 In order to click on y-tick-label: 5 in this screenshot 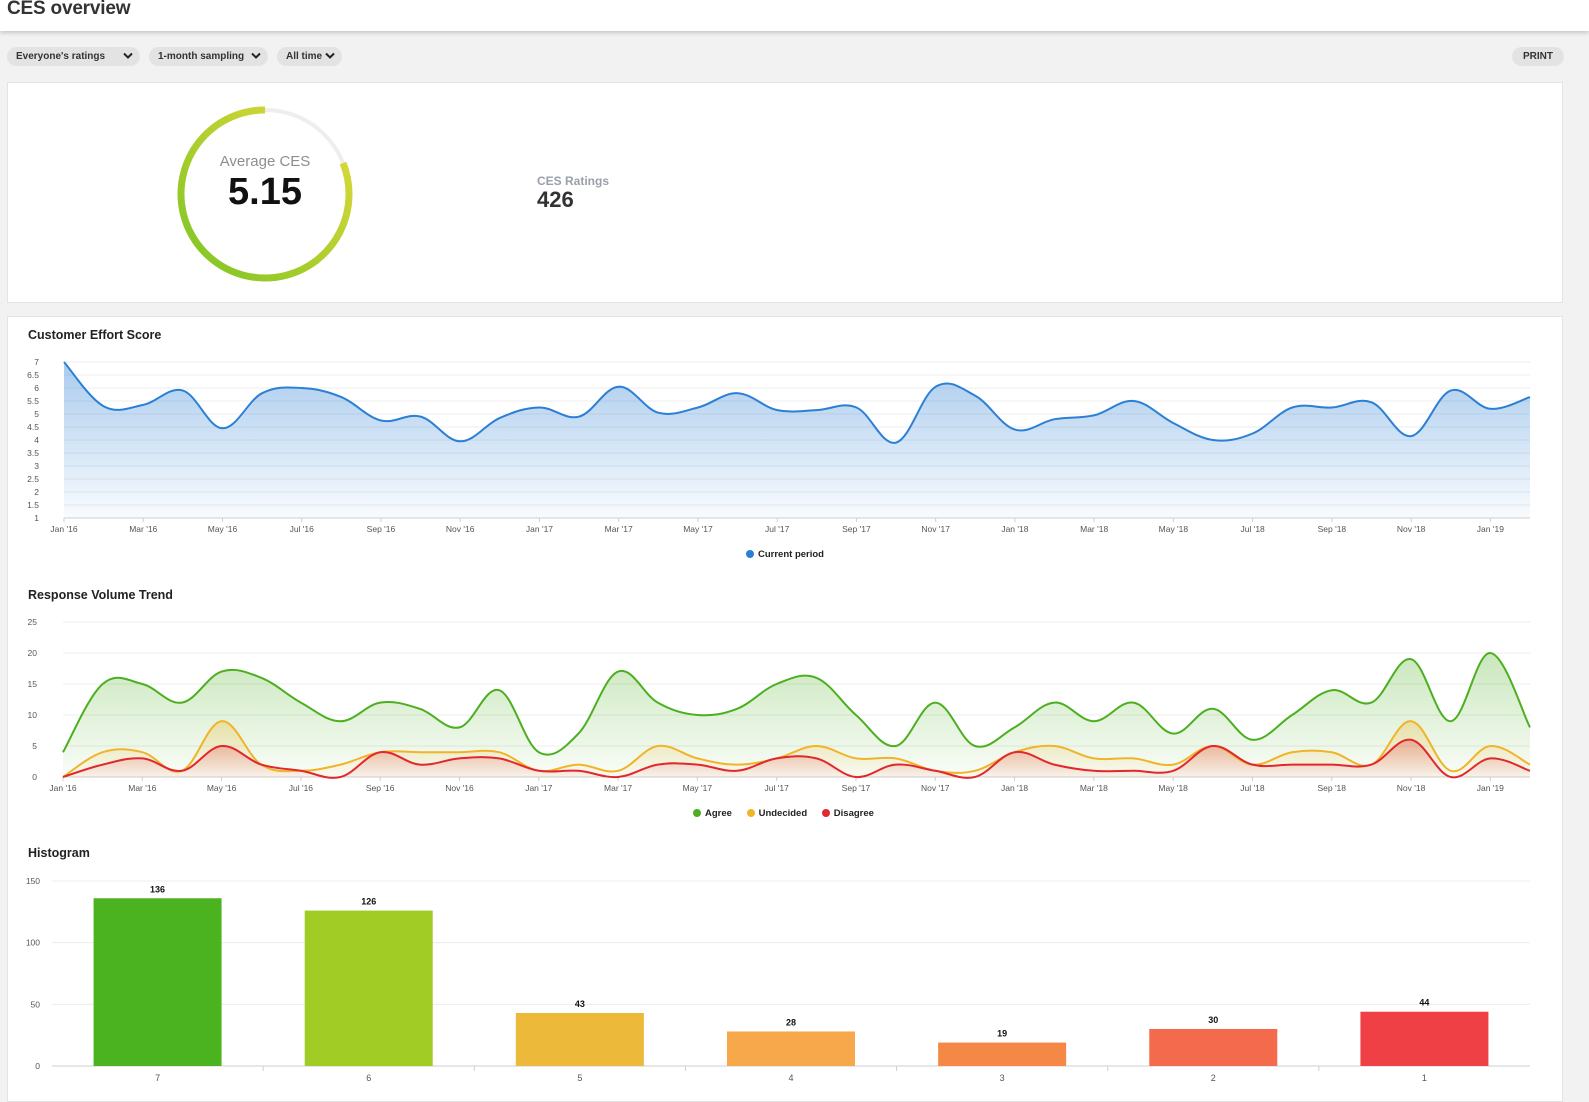, I will do `click(36, 414)`.